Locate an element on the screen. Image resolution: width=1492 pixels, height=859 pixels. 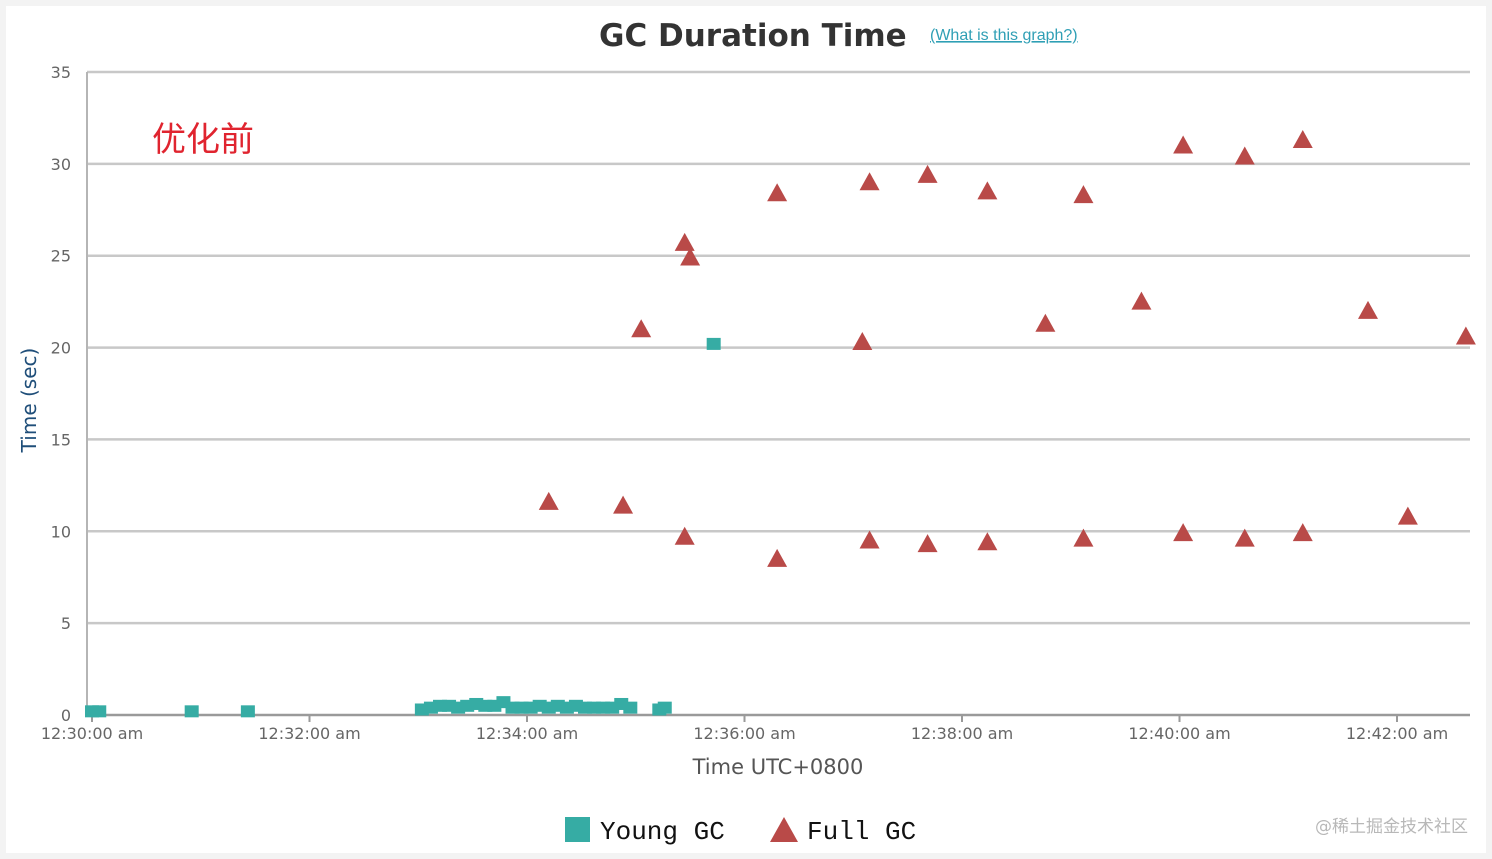
legend-full-gc-swatch is located at coordinates (784, 829).